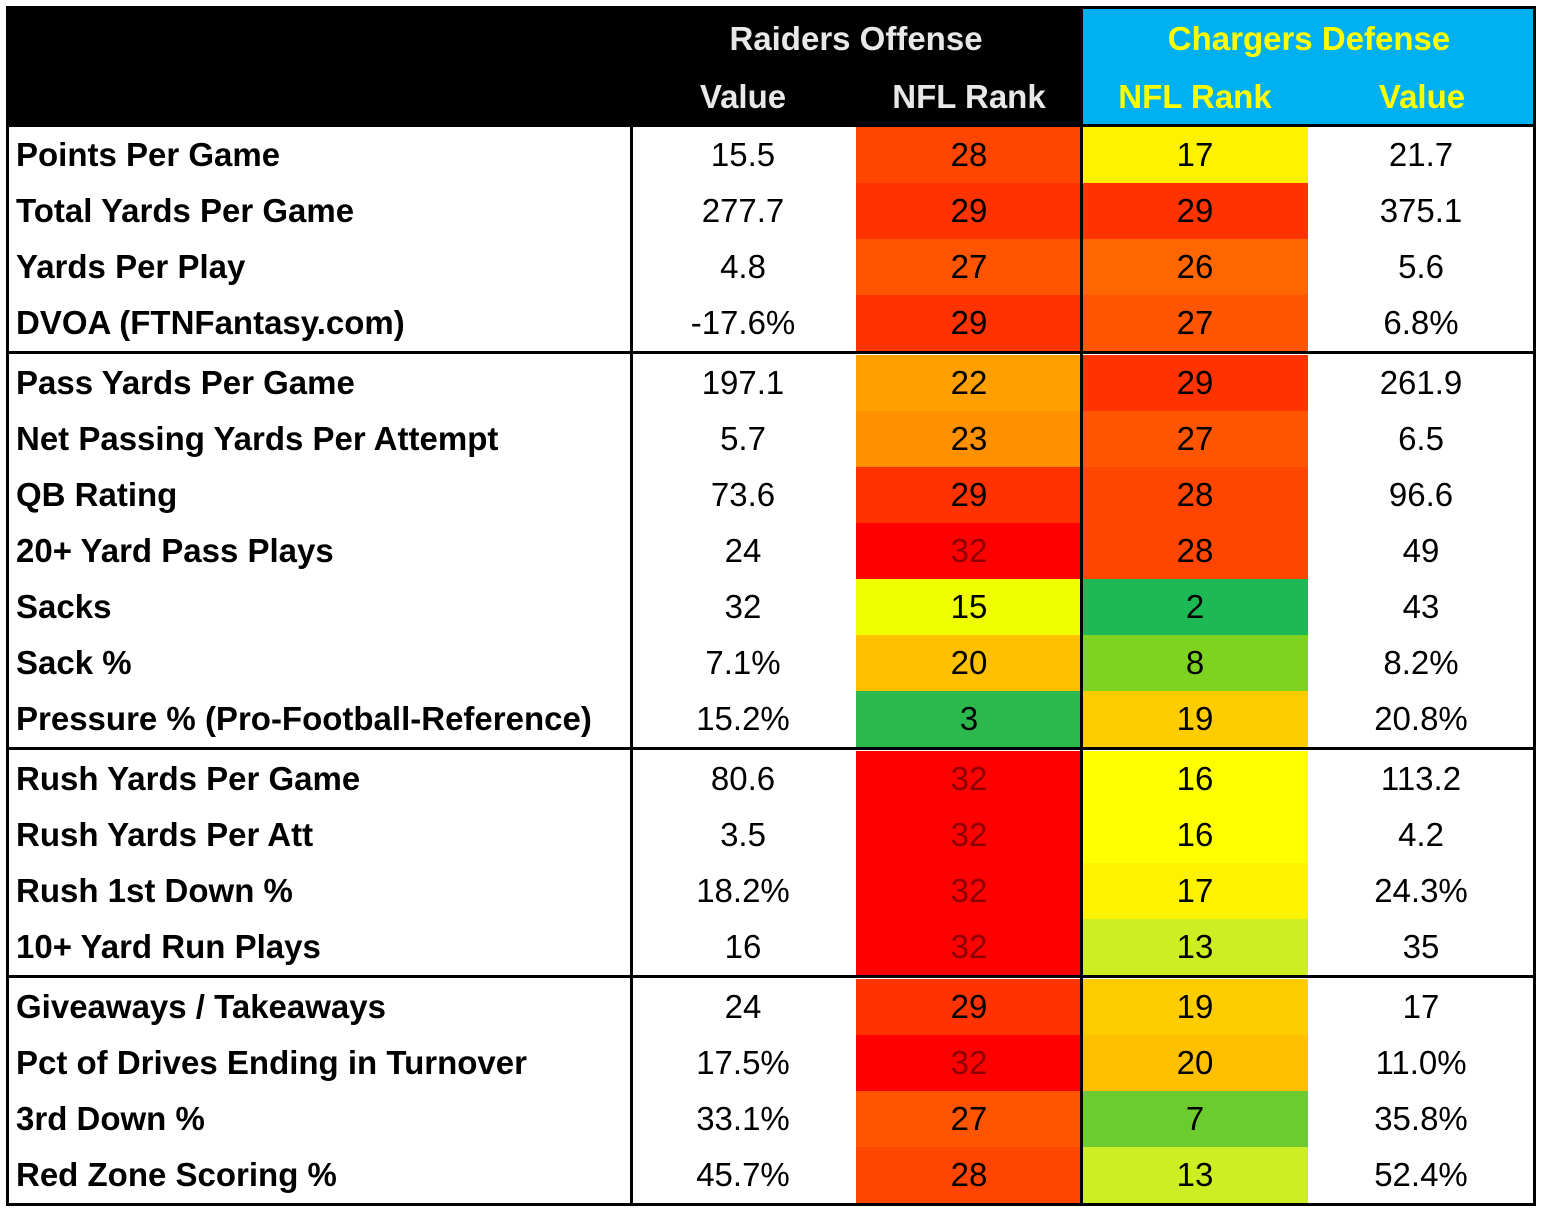  Describe the element at coordinates (1421, 322) in the screenshot. I see `defense-value: 6.8%` at that location.